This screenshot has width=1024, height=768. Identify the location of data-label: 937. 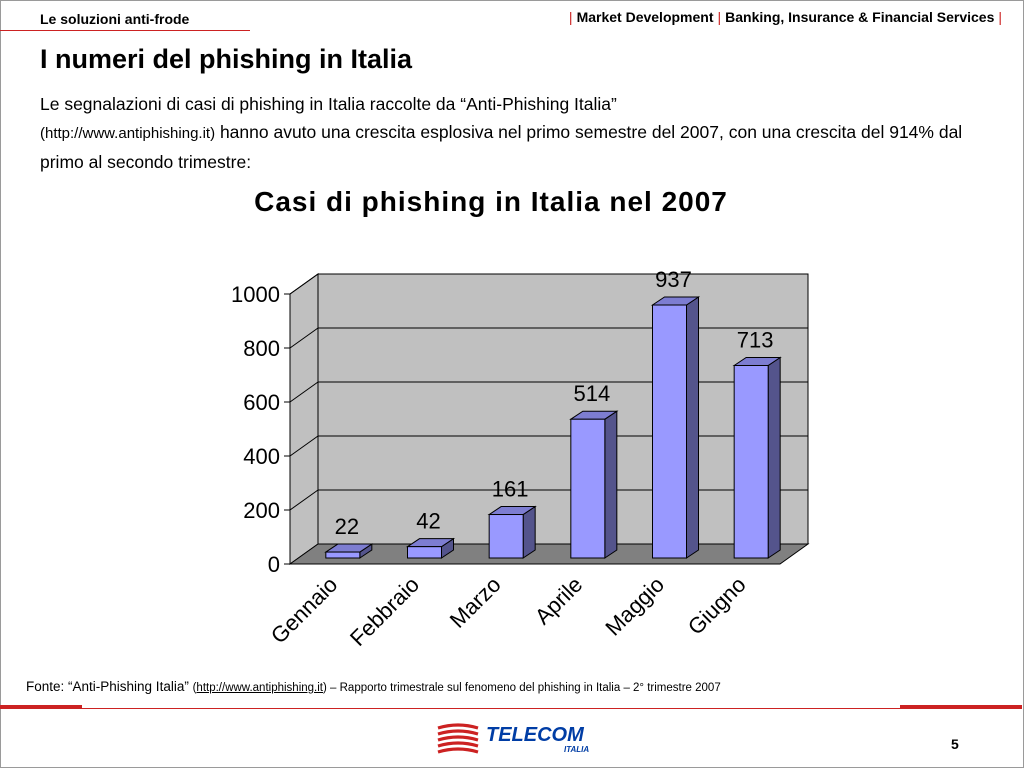
(673, 279).